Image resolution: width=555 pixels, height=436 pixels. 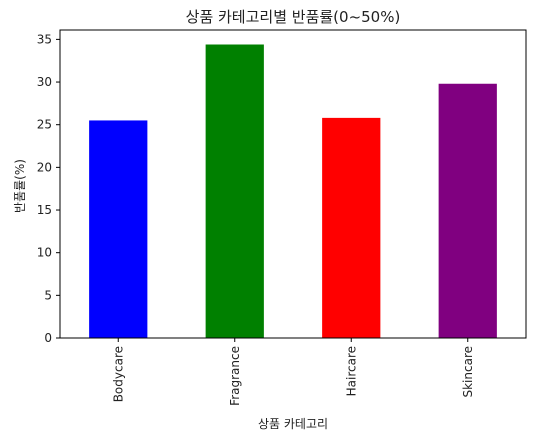 I want to click on x-tick-label: Skincare, so click(x=468, y=372).